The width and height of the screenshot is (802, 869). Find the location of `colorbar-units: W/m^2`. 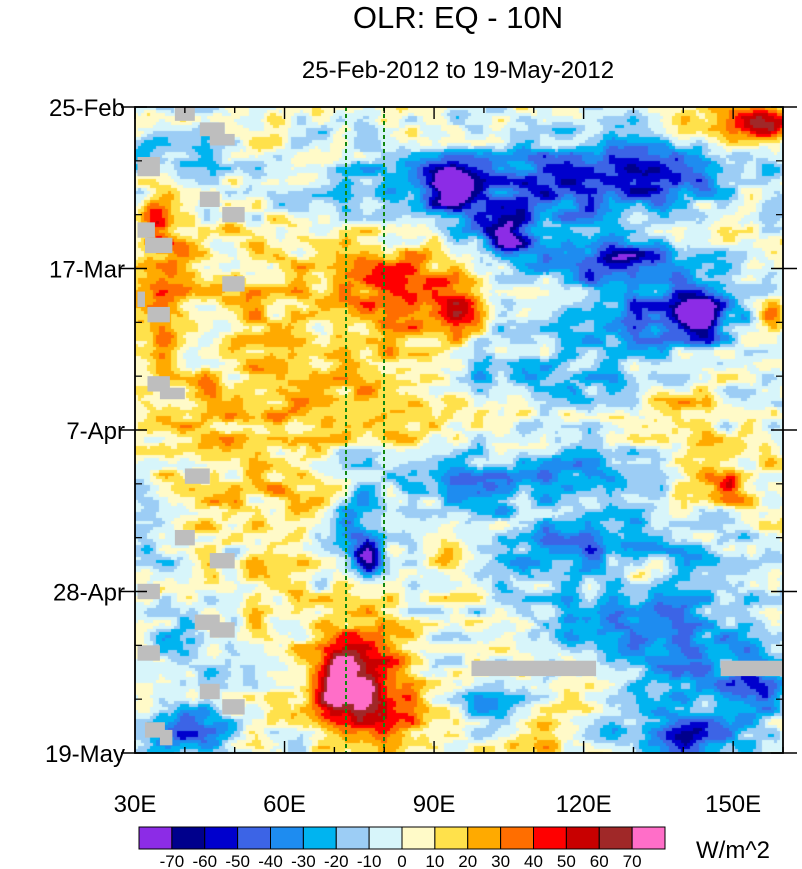

colorbar-units: W/m^2 is located at coordinates (733, 850).